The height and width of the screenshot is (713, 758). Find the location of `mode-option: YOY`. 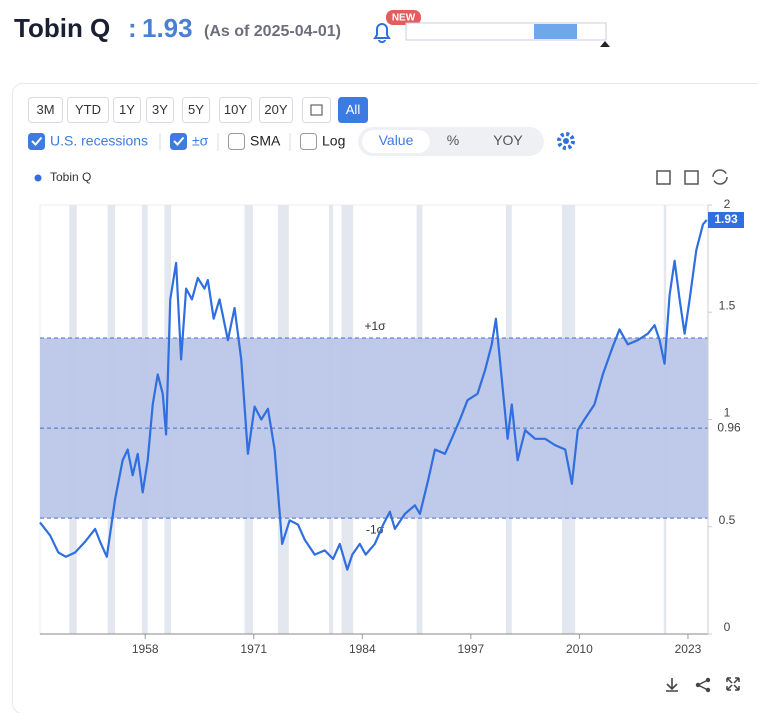

mode-option: YOY is located at coordinates (508, 140).